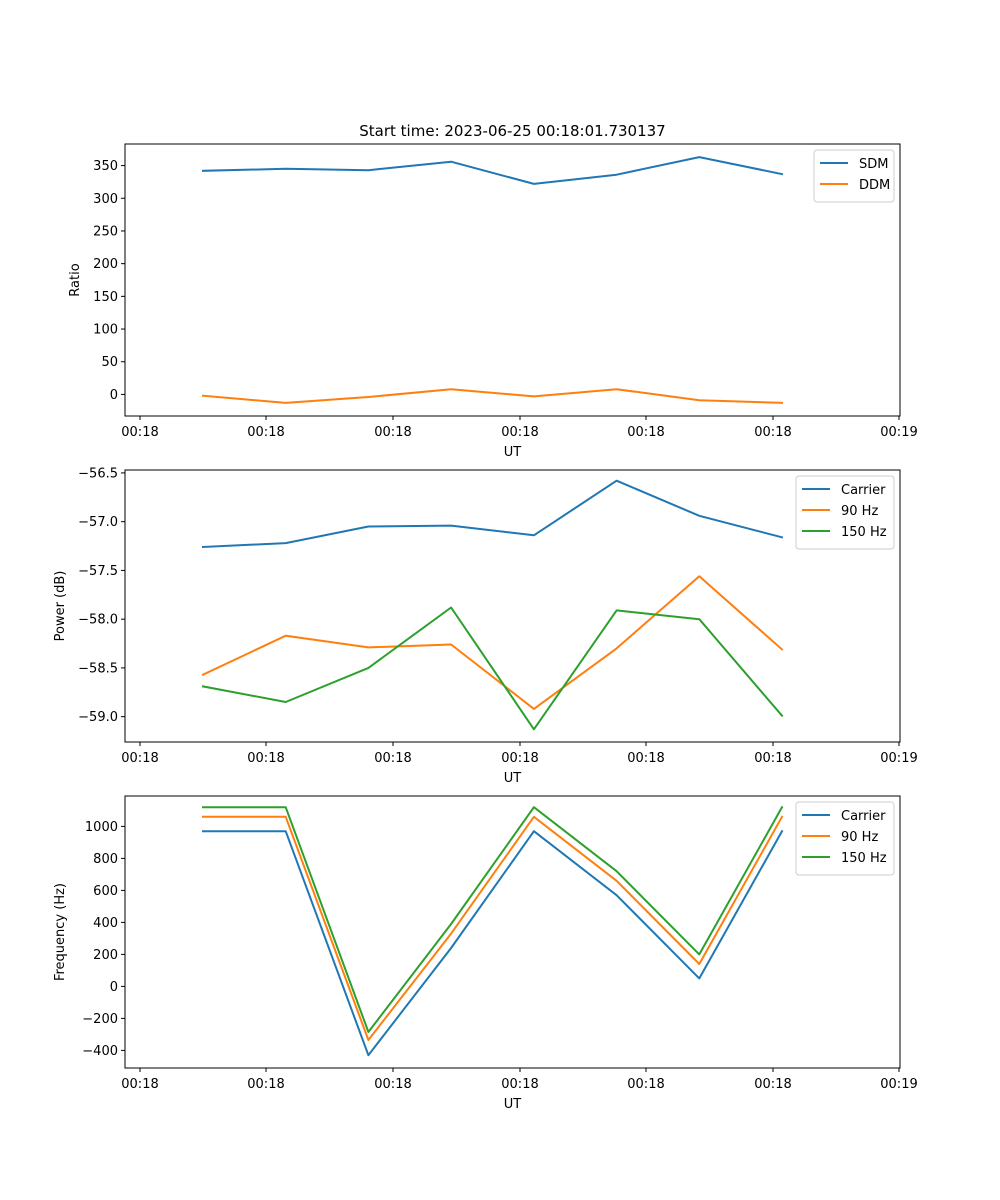 The image size is (1000, 1200). I want to click on y-axis-label: Ratio, so click(75, 279).